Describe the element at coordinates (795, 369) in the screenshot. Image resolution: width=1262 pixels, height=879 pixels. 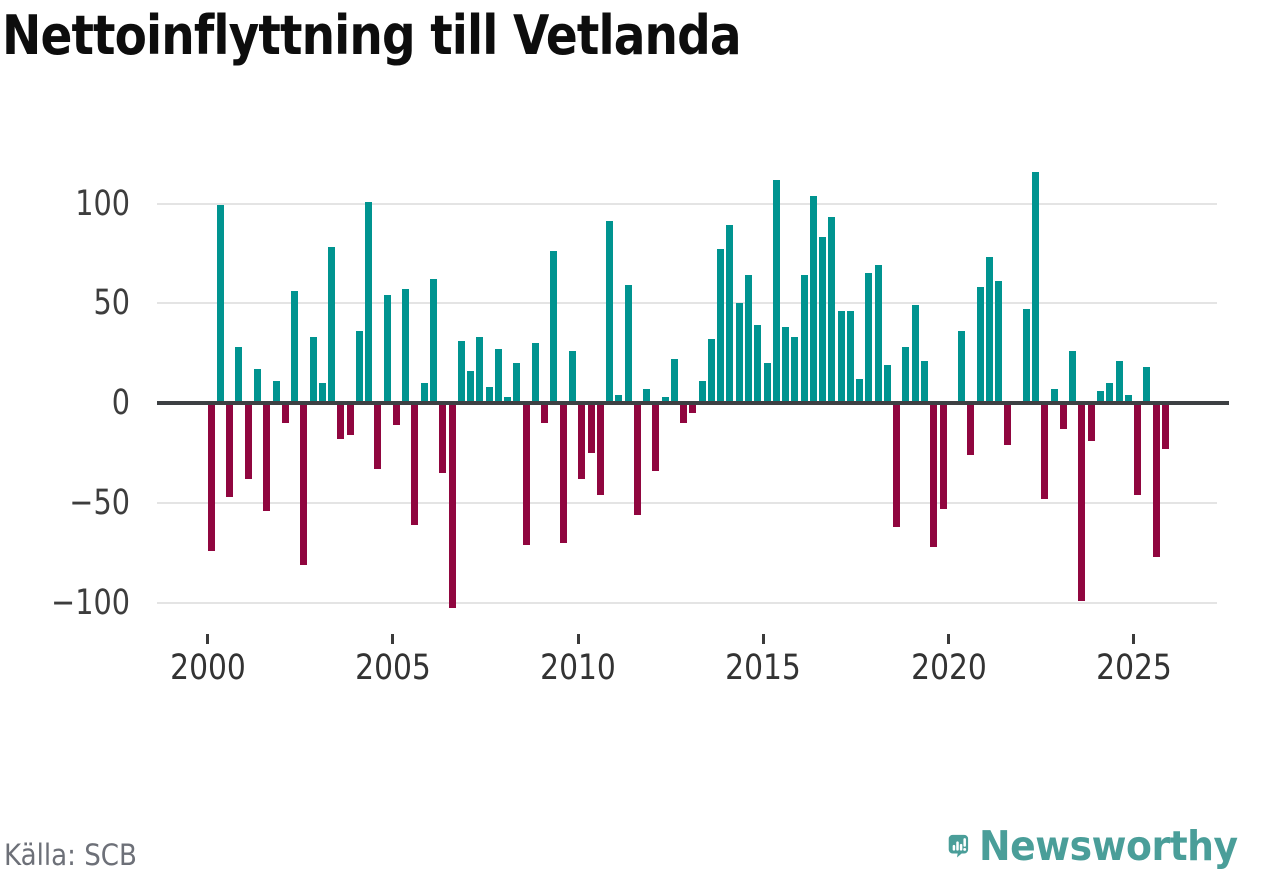
I see `bar-2015Q4` at that location.